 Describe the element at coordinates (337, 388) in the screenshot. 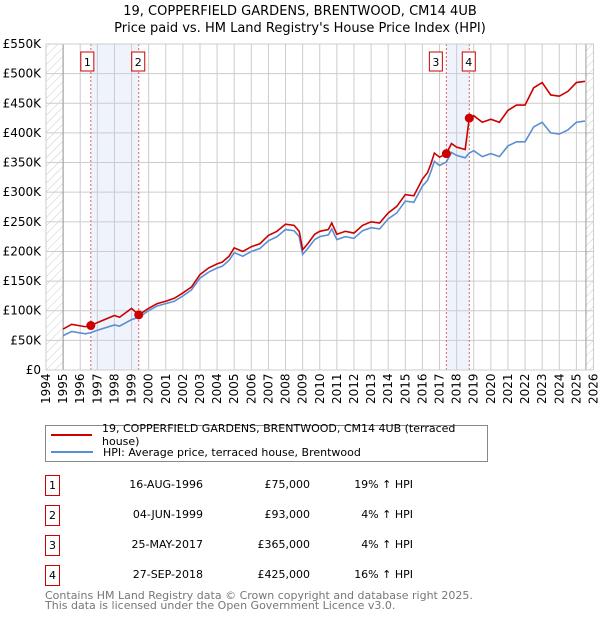

I see `x-tick-label: 2011` at that location.